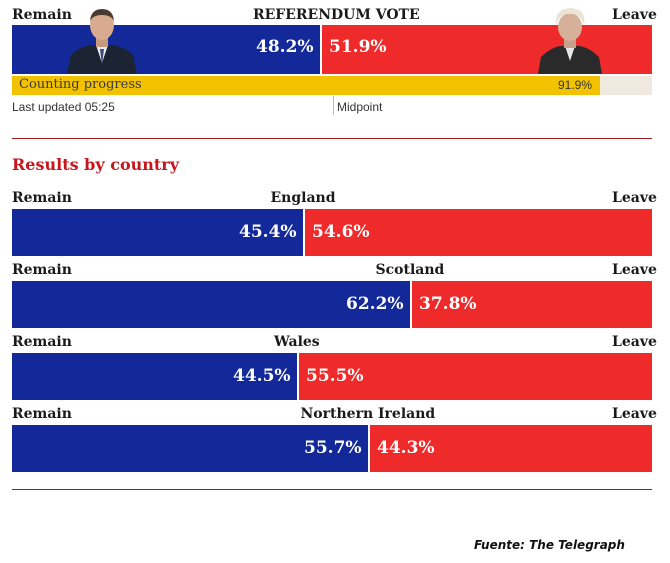  What do you see at coordinates (285, 47) in the screenshot?
I see `overall-remain-percent: 48.2%` at bounding box center [285, 47].